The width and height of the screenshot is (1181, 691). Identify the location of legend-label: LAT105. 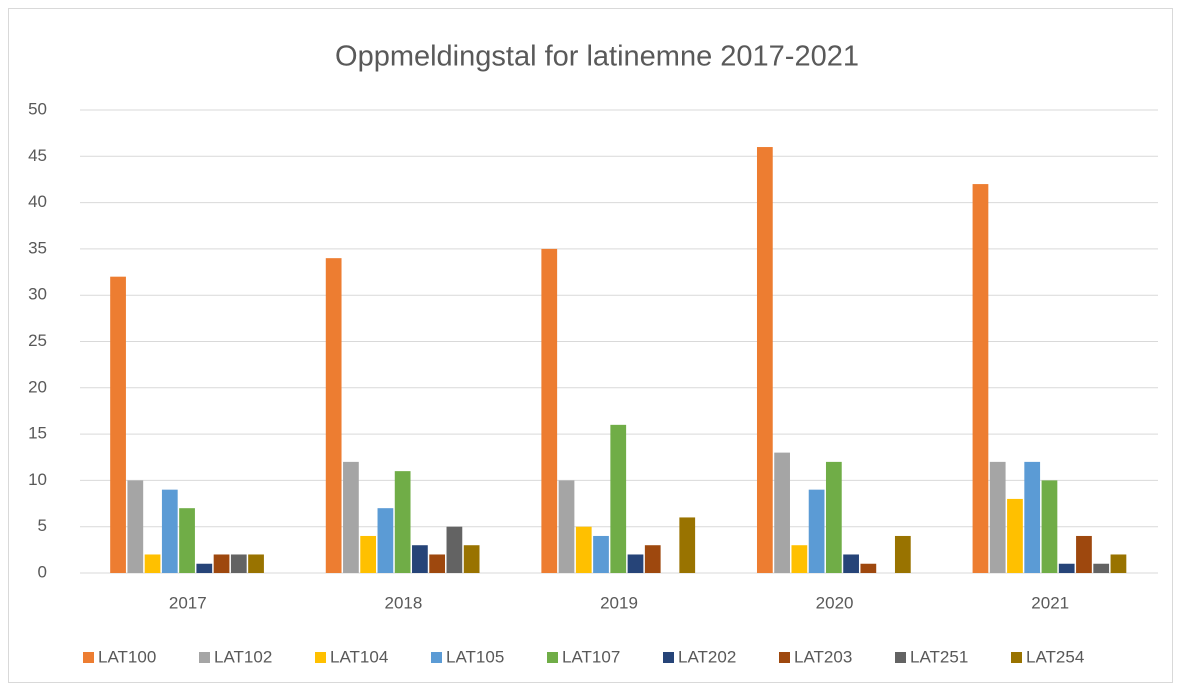
(475, 656).